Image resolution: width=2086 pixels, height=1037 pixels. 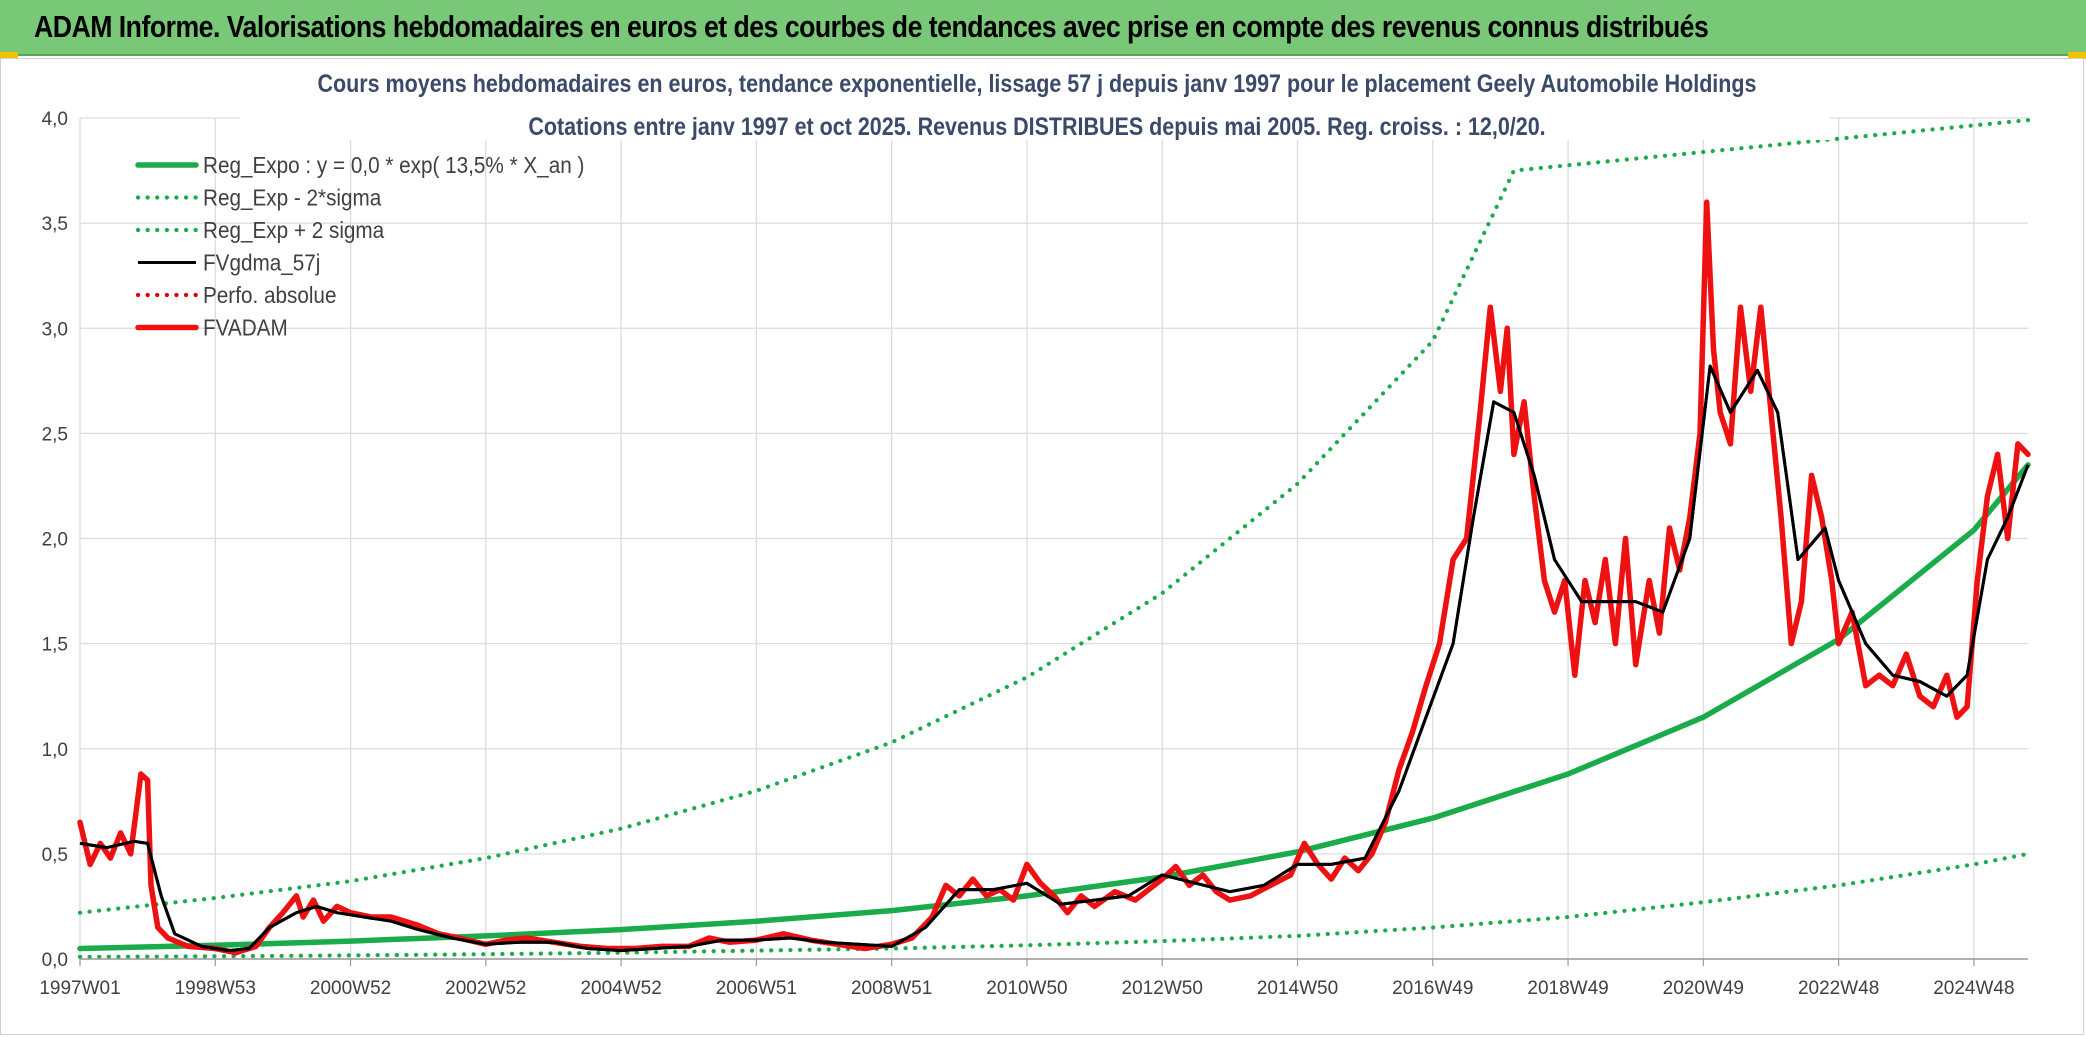 What do you see at coordinates (350, 988) in the screenshot?
I see `x-tick-label: 2000W52` at bounding box center [350, 988].